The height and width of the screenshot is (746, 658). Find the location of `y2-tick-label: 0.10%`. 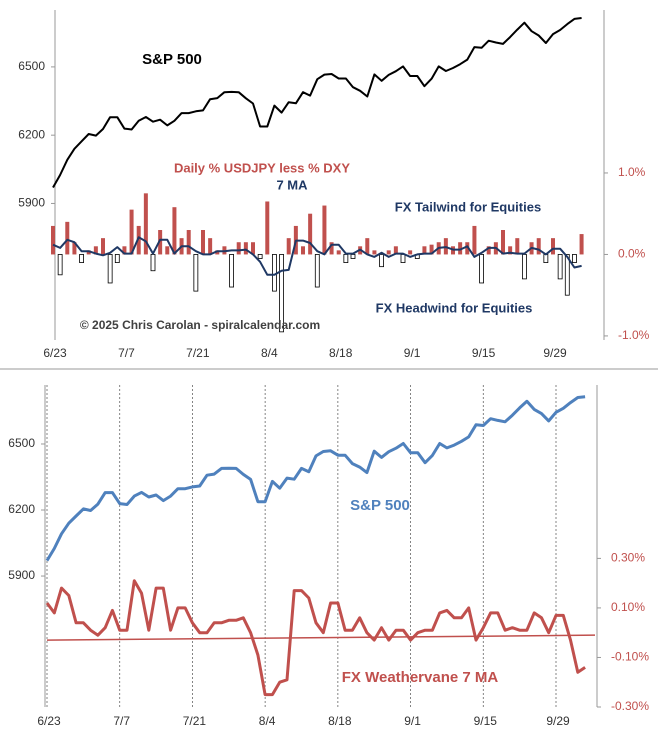

y2-tick-label: 0.10% is located at coordinates (628, 607).